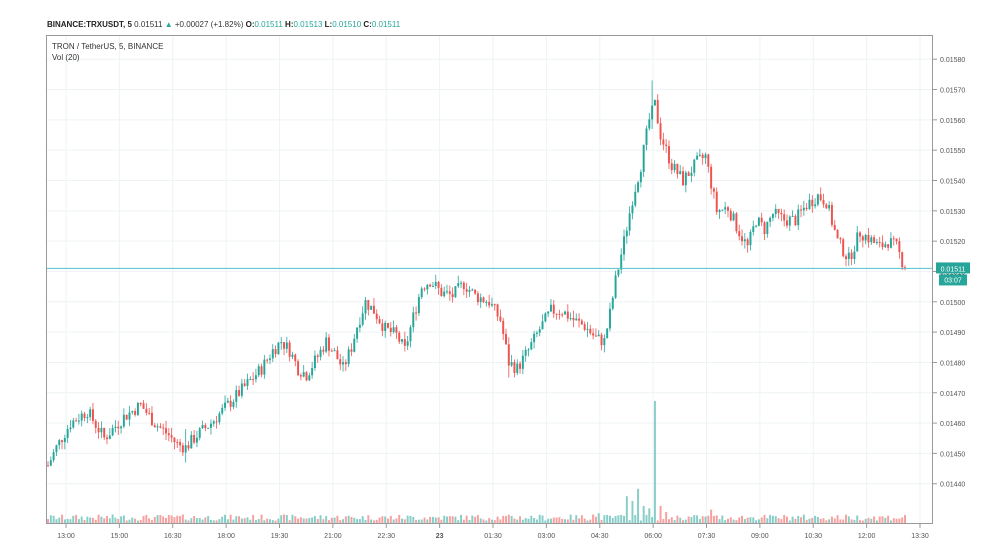 The width and height of the screenshot is (1000, 557). What do you see at coordinates (493, 536) in the screenshot?
I see `x-tick-label: 01:30` at bounding box center [493, 536].